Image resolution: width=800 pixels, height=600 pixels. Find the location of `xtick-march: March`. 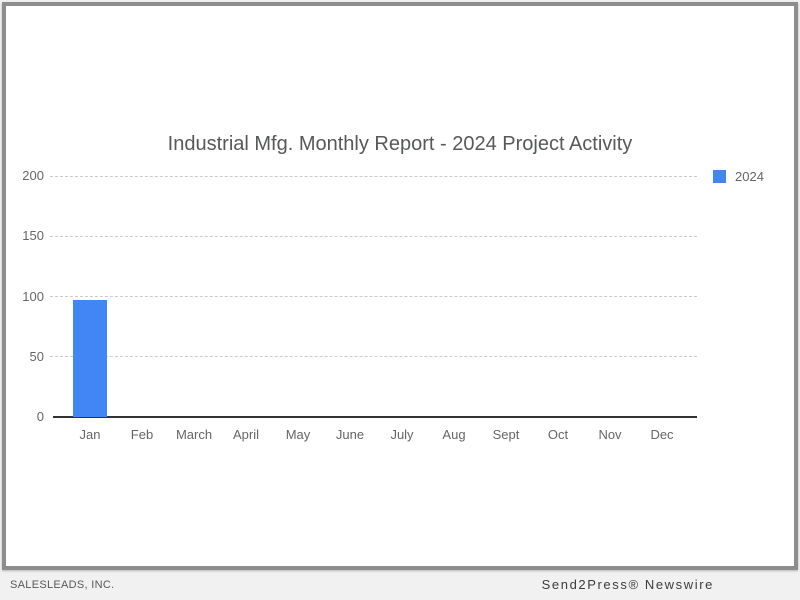

xtick-march: March is located at coordinates (194, 434).